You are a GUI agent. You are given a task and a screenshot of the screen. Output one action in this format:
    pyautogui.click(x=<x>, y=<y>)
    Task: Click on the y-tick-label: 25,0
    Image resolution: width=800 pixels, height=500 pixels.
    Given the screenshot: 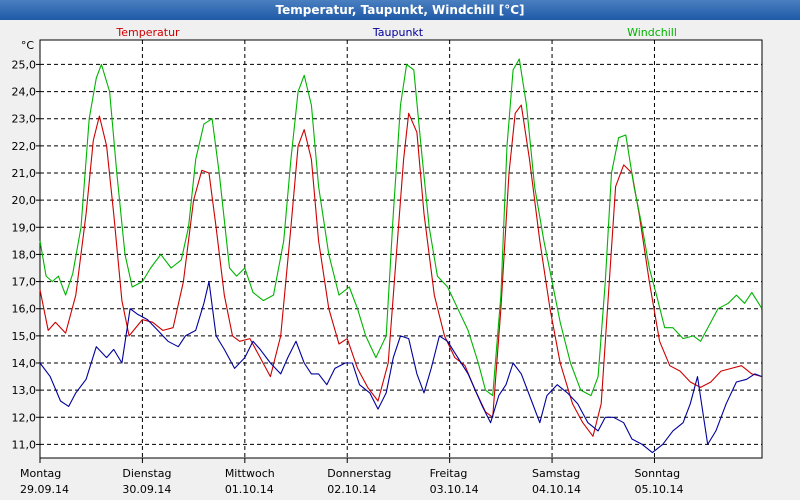 What is the action you would take?
    pyautogui.click(x=24, y=64)
    